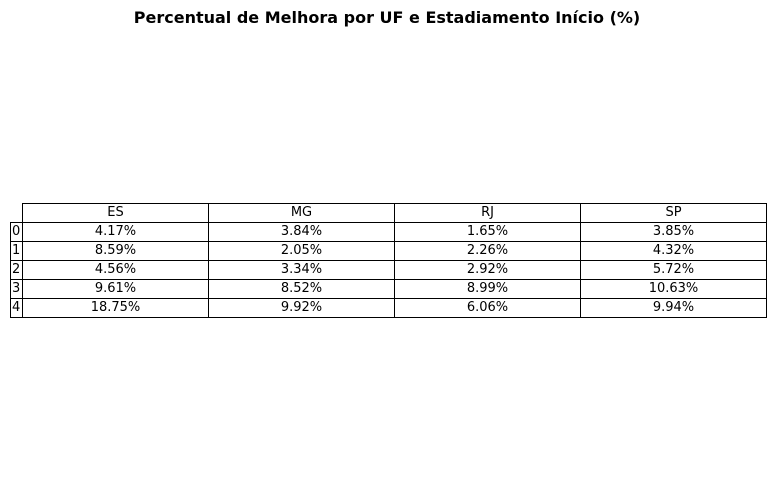 Image resolution: width=774 pixels, height=504 pixels. I want to click on table-cell: 8.59%, so click(115, 251).